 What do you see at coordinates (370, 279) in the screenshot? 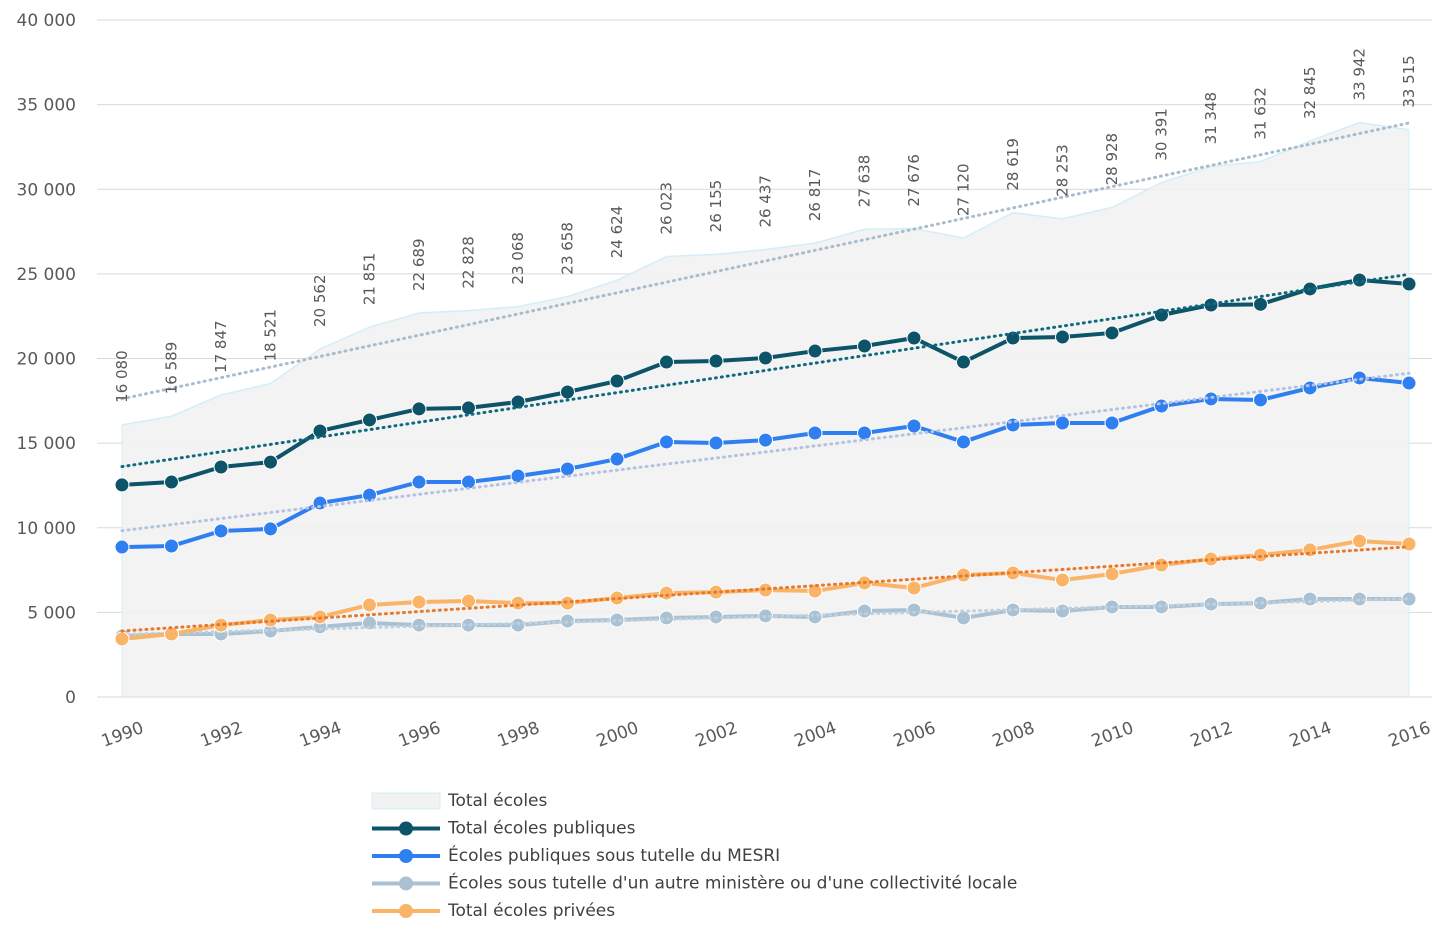
I see `value-label: 21 851` at bounding box center [370, 279].